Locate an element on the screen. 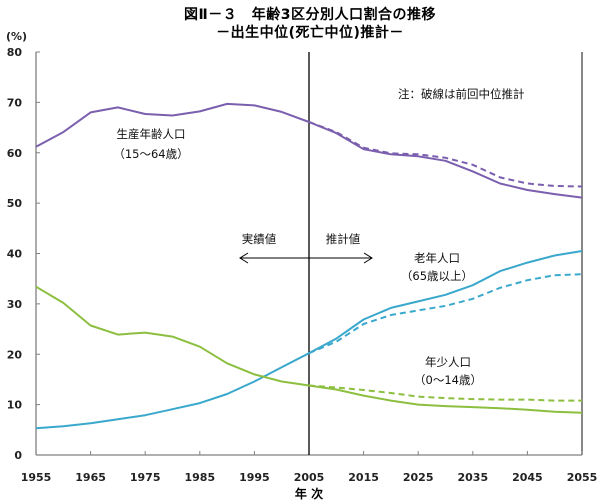 This screenshot has height=502, width=600. y-tick-label: 30 is located at coordinates (15, 304).